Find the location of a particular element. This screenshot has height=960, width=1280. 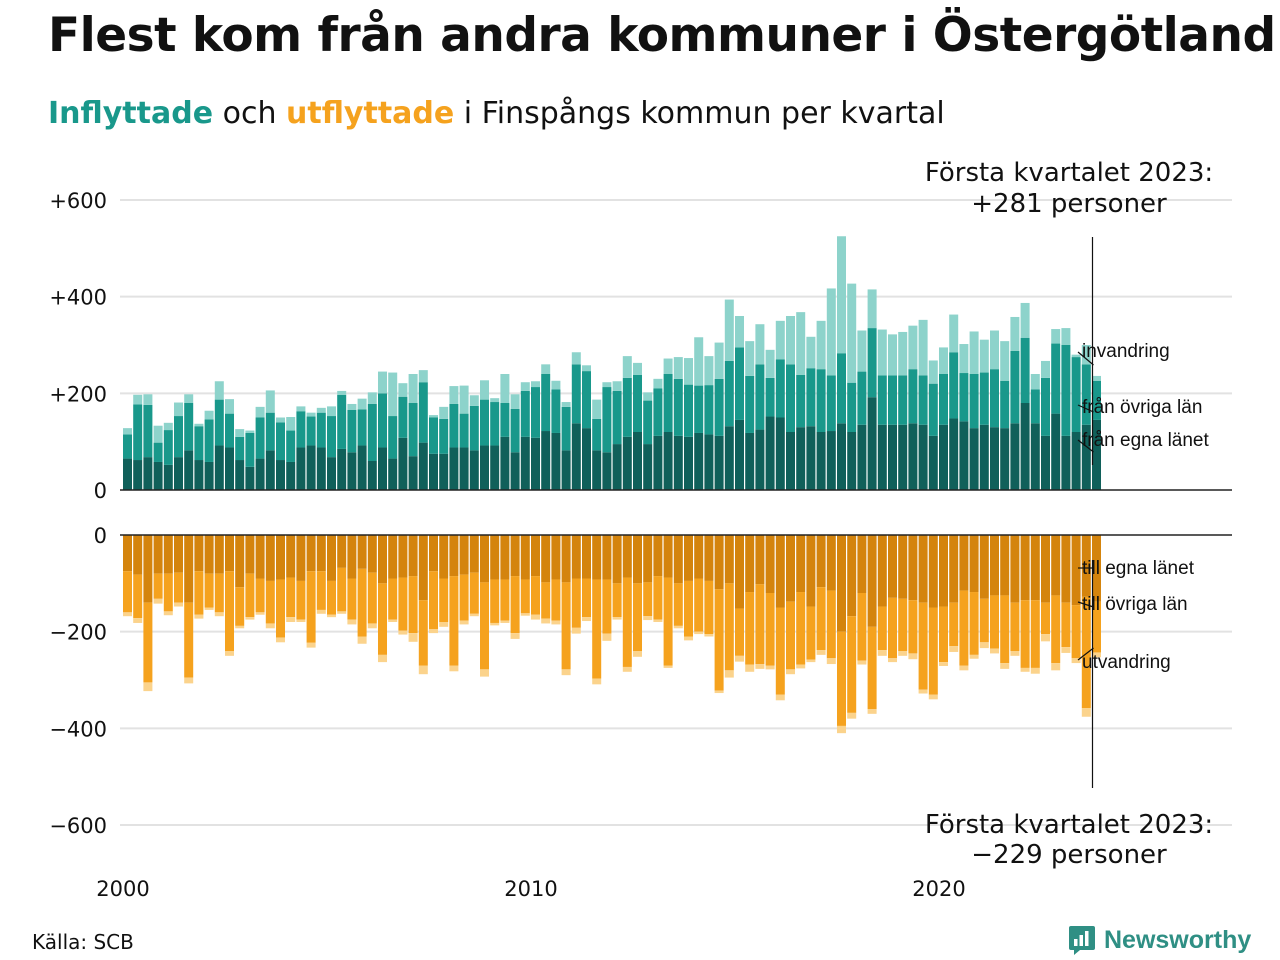

leader-line-in is located at coordinates (1085, 358).